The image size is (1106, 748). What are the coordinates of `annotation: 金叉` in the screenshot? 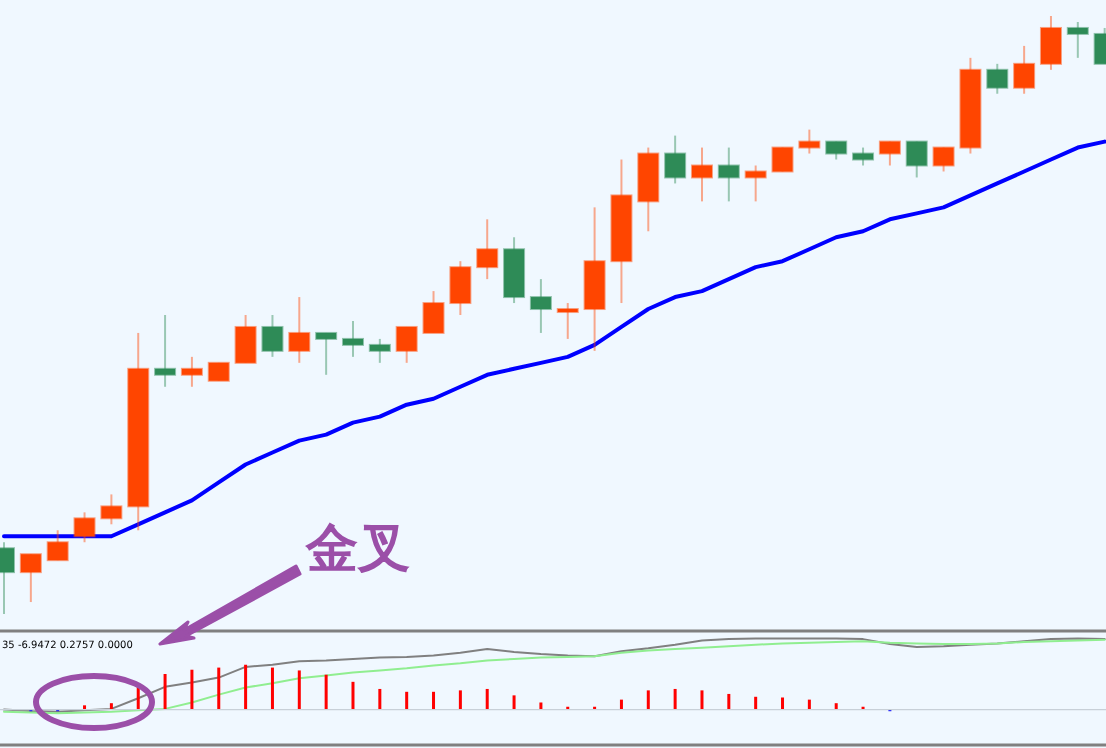 It's located at (357, 550).